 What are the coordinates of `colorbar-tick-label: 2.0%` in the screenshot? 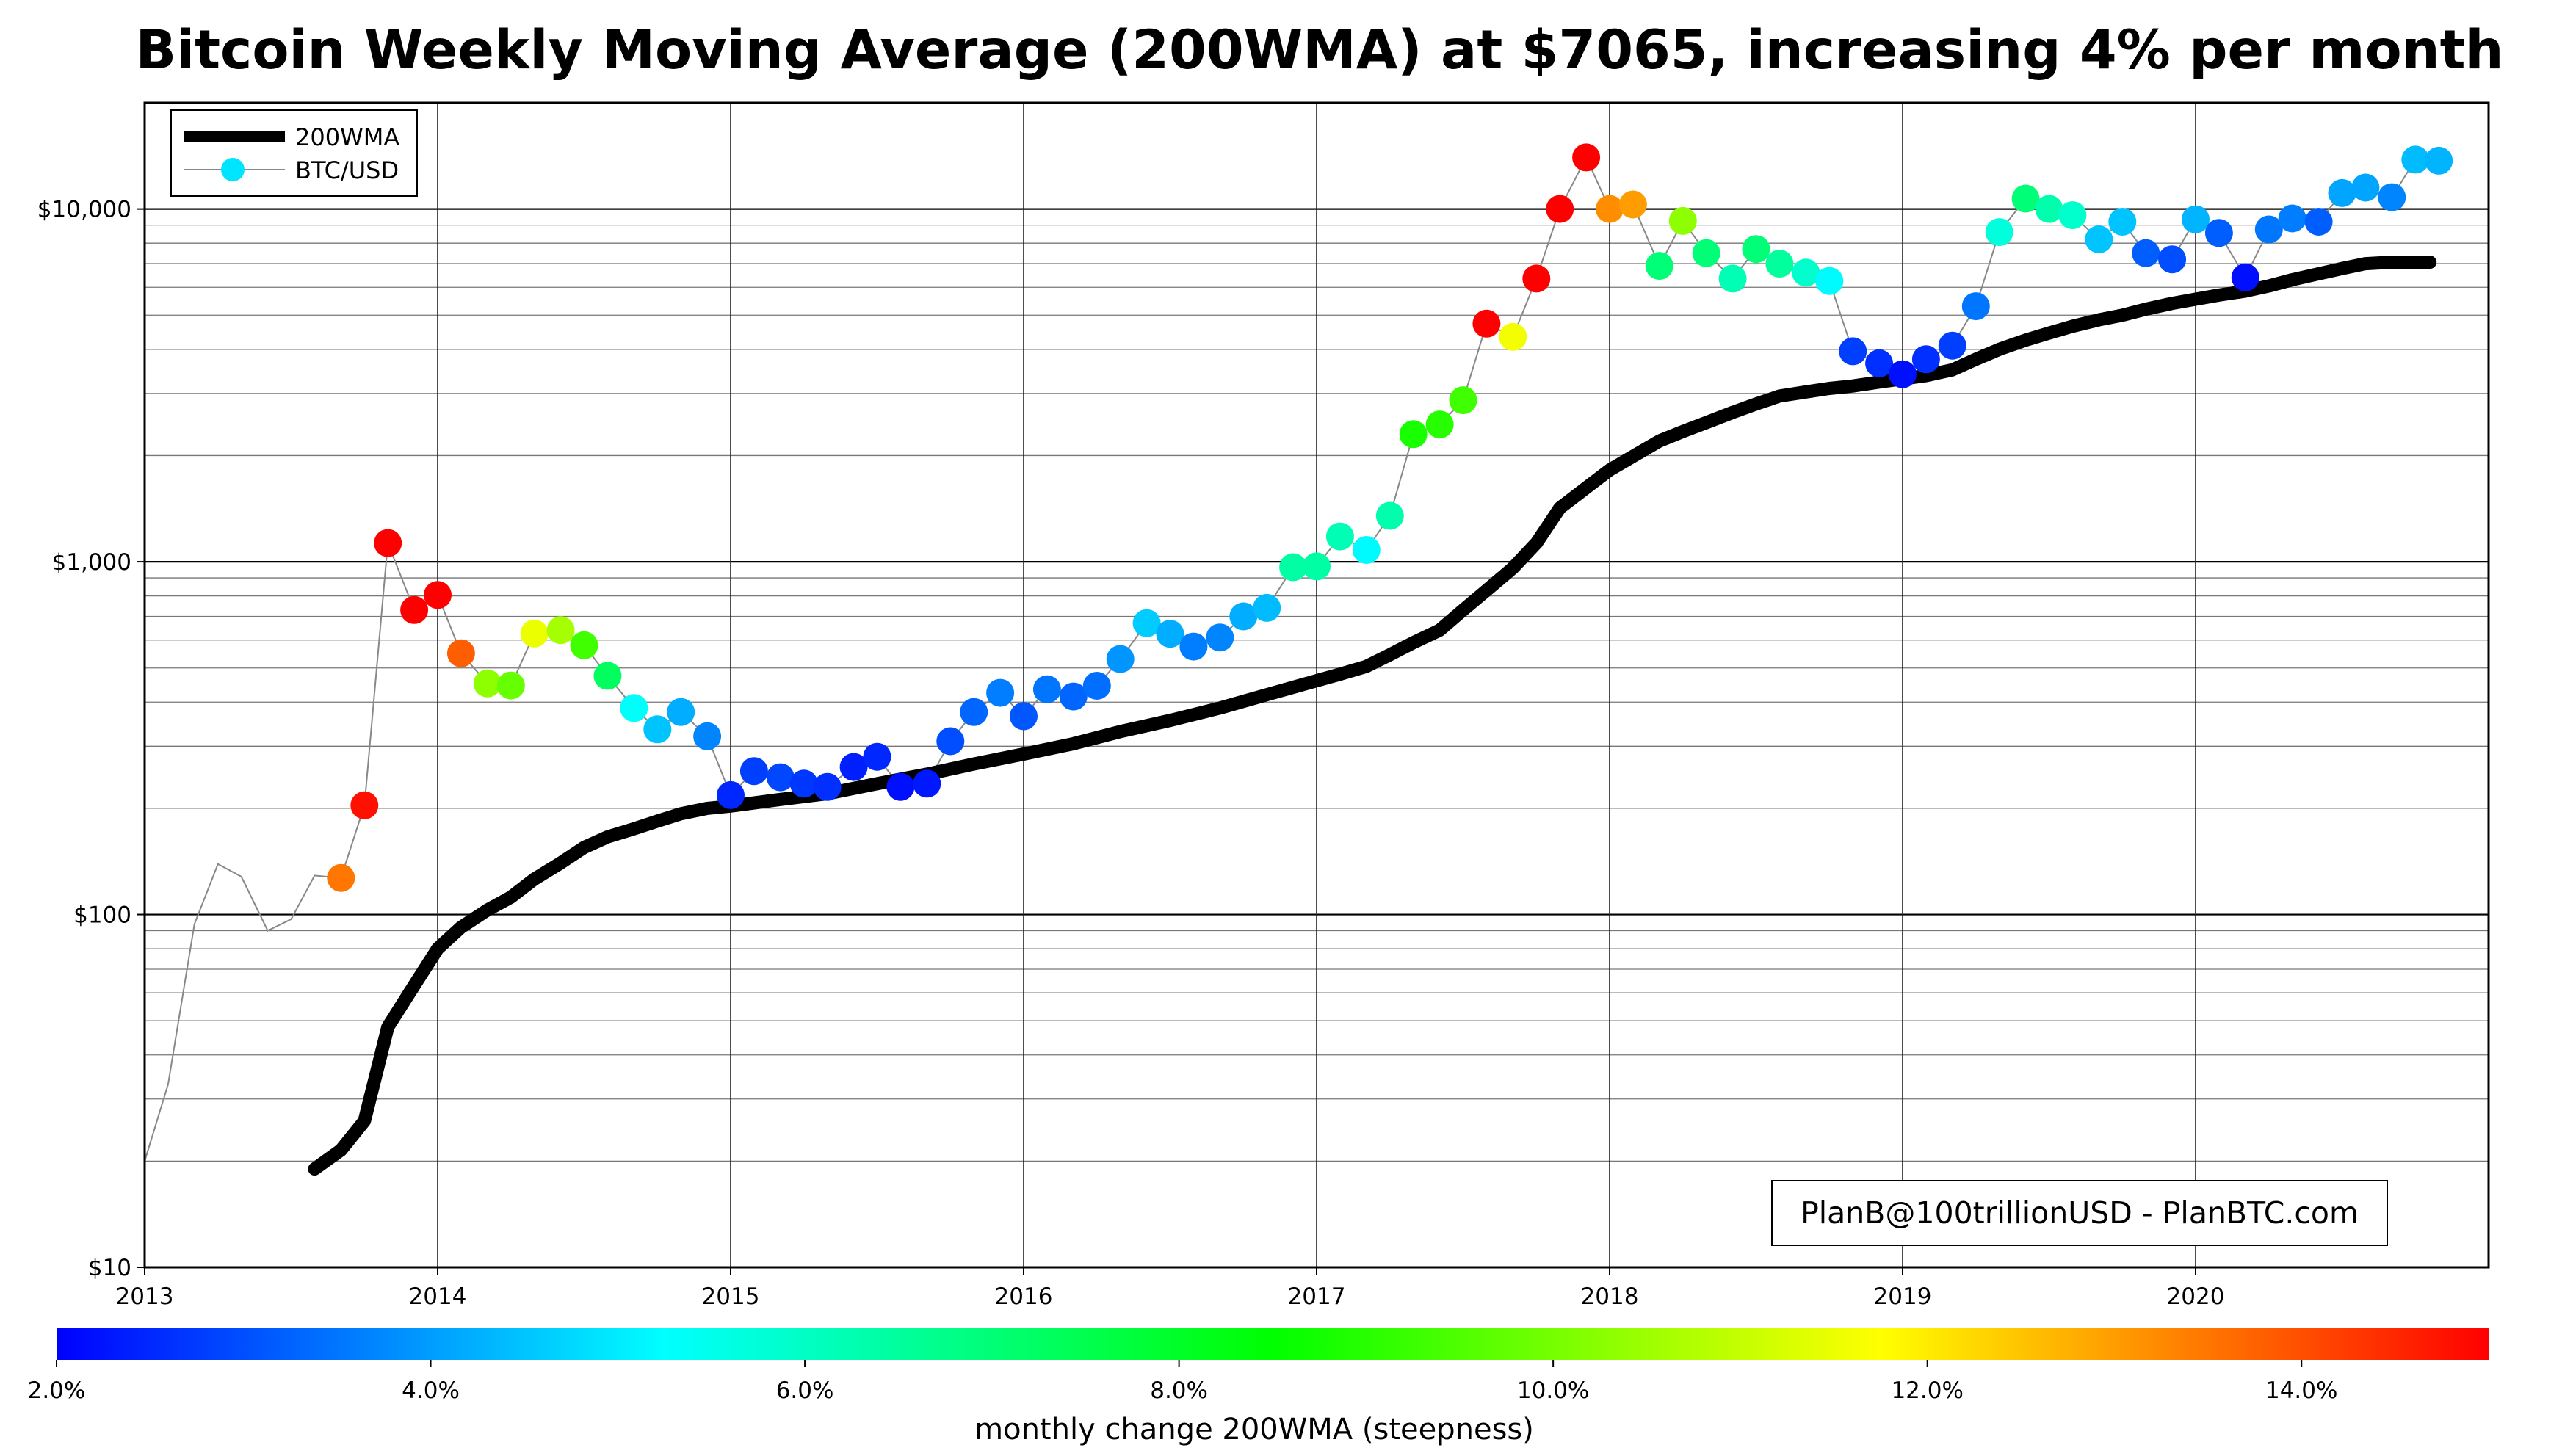 It's located at (57, 1390).